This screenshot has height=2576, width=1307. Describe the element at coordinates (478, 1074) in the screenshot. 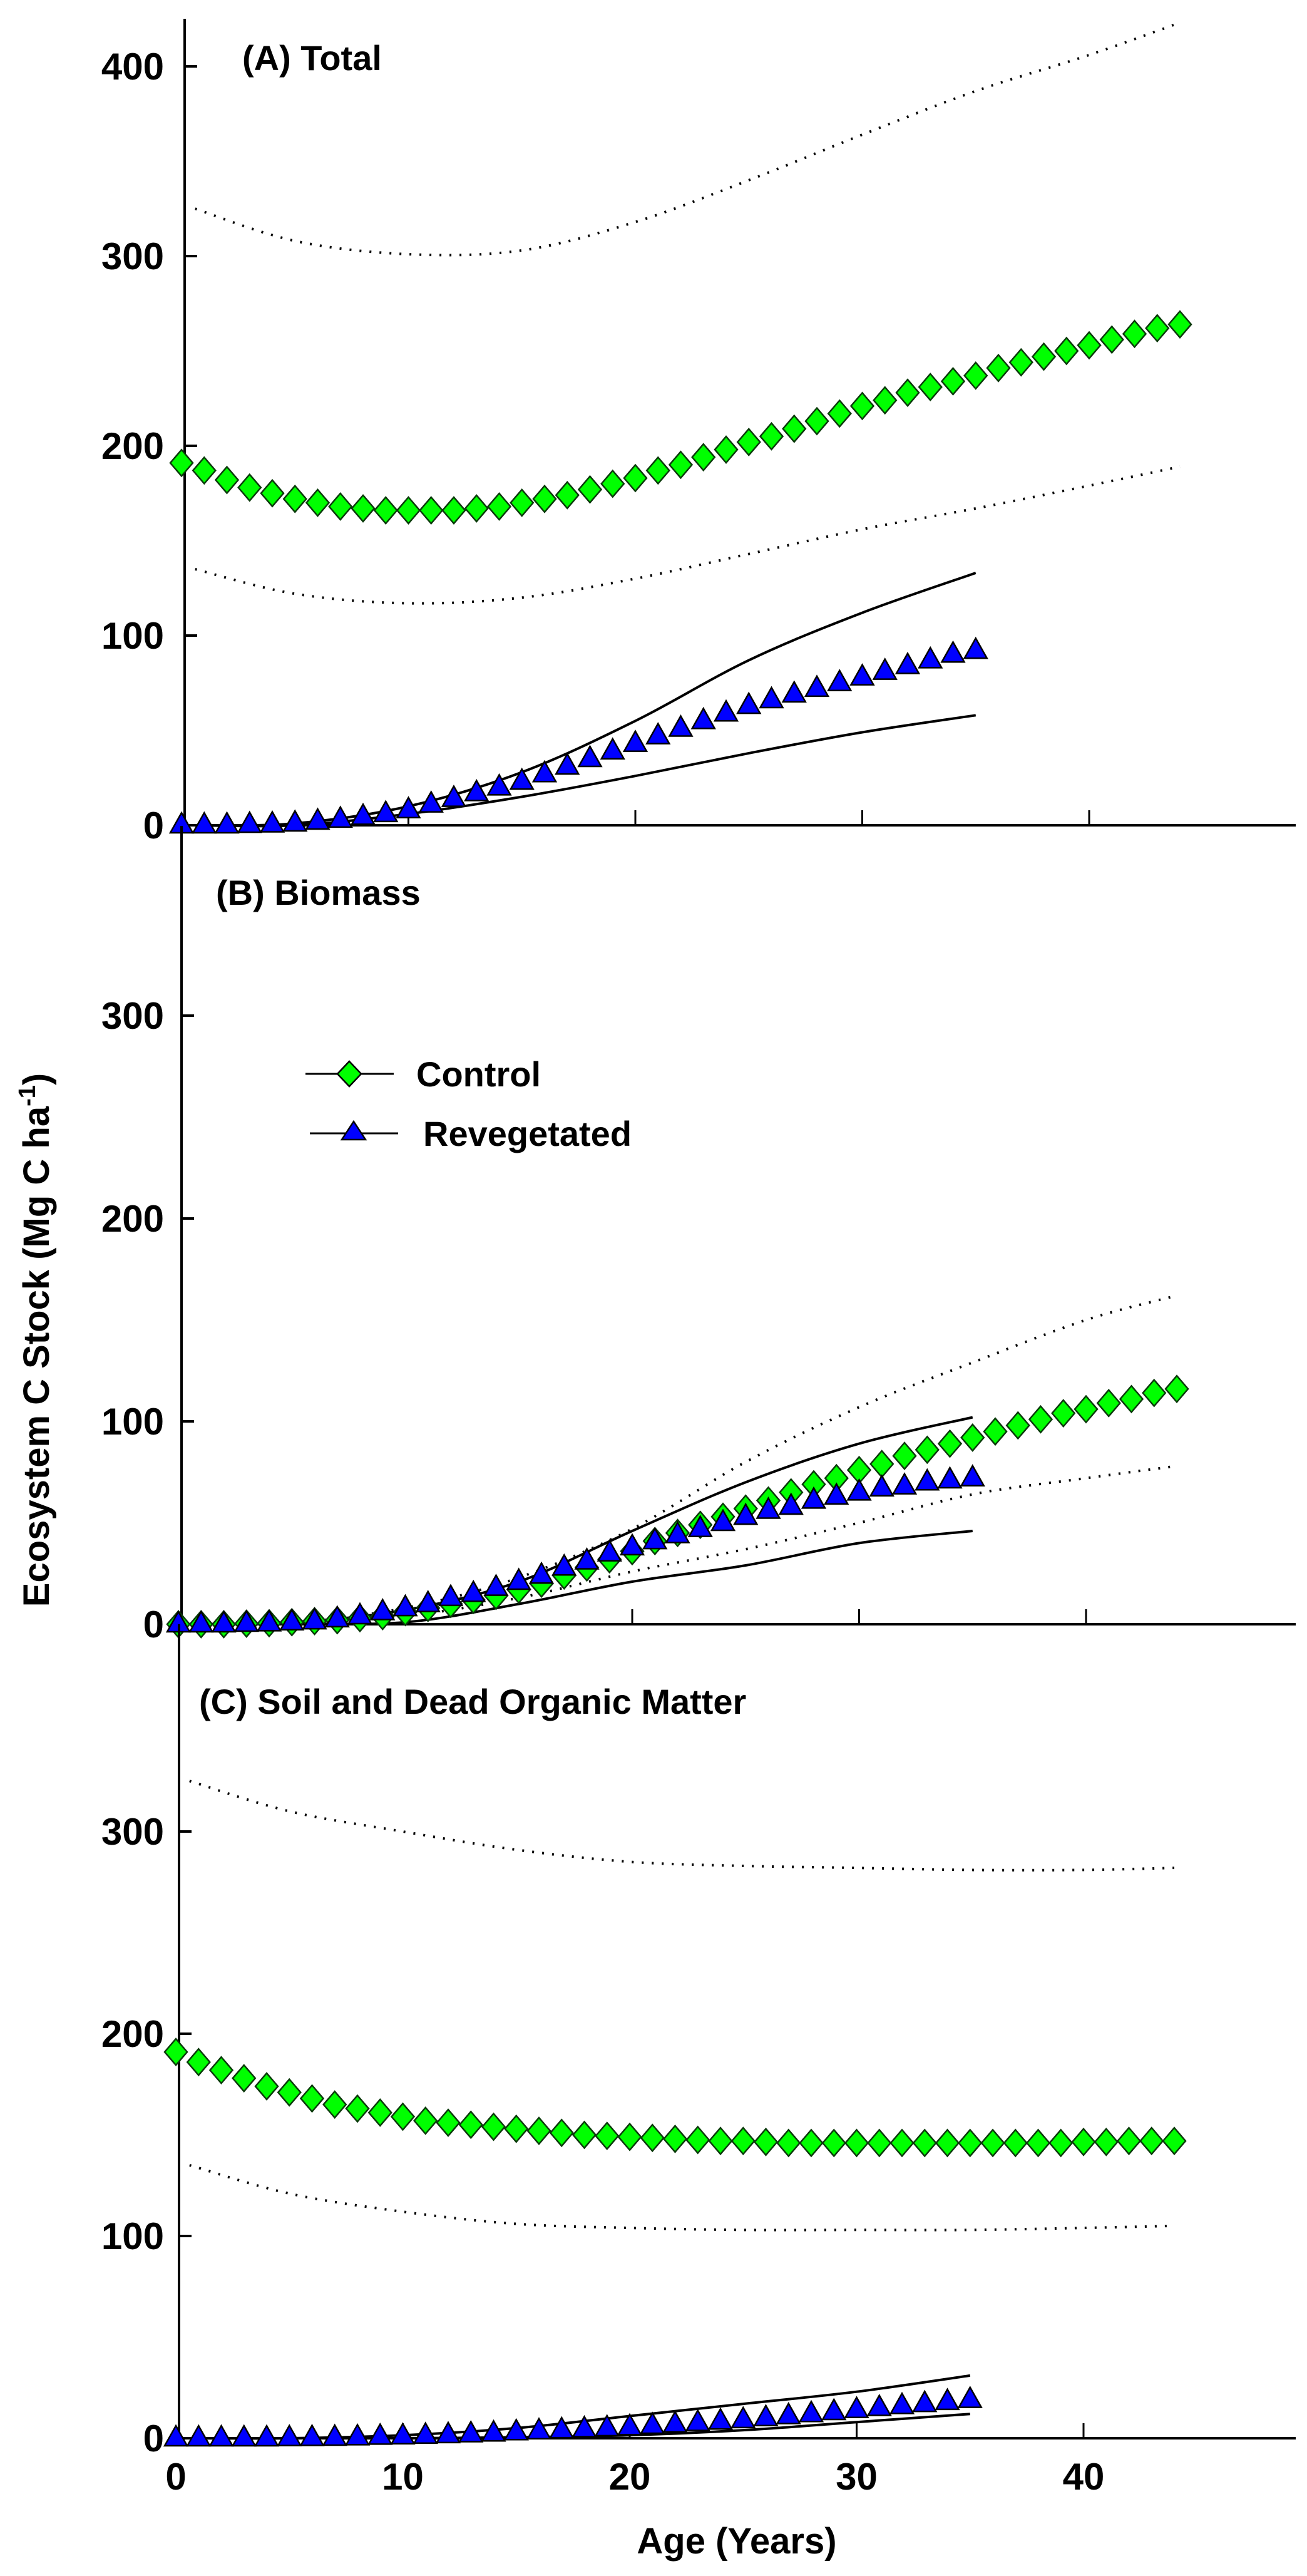

I see `legend-control-label: Control` at that location.